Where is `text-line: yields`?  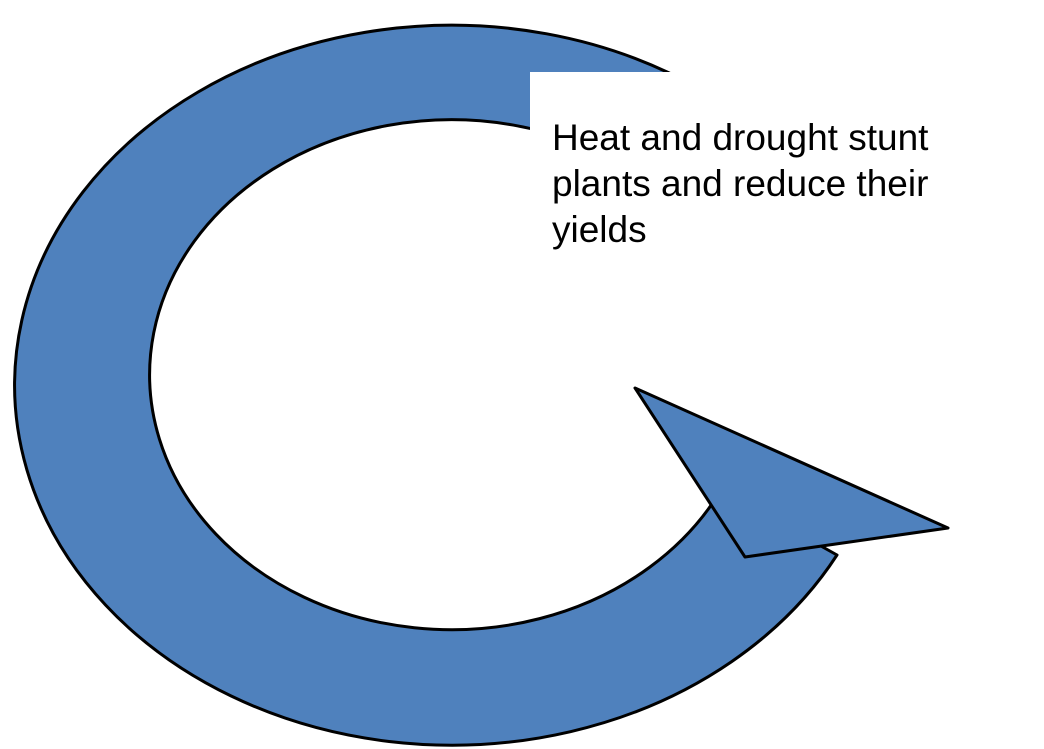 text-line: yields is located at coordinates (599, 229).